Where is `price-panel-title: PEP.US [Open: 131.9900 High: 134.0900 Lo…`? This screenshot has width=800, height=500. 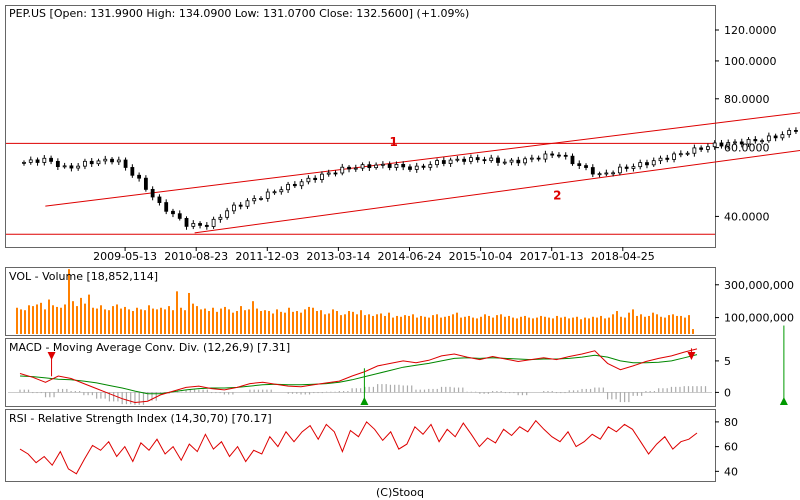
price-panel-title: PEP.US [Open: 131.9900 High: 134.0900 Lo… is located at coordinates (239, 13).